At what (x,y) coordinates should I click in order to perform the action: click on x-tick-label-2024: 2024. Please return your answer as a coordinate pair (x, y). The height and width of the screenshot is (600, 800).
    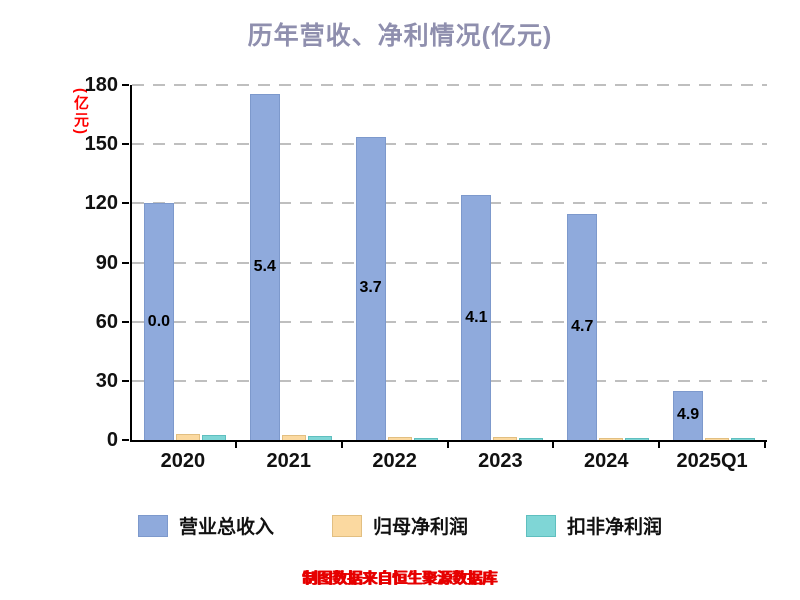
    Looking at the image, I should click on (606, 461).